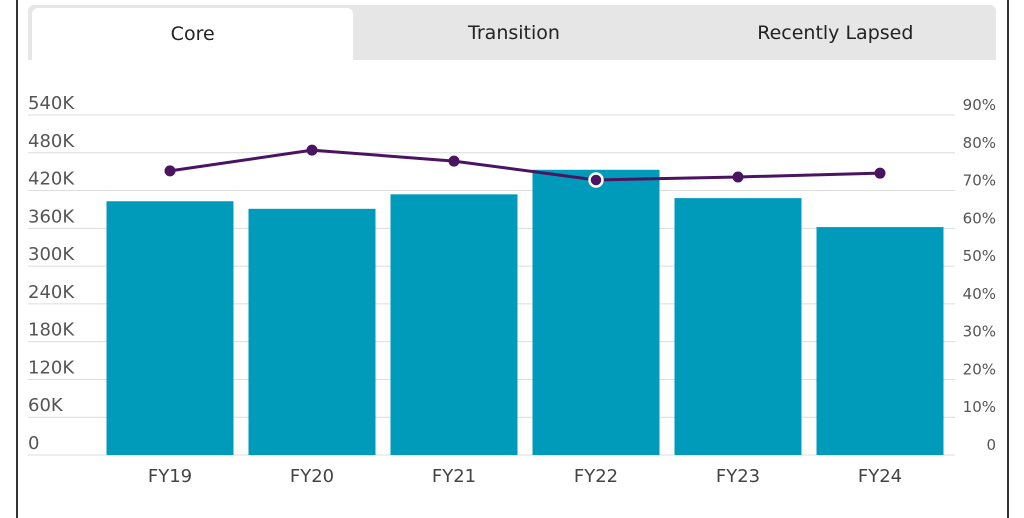 The height and width of the screenshot is (518, 1024). What do you see at coordinates (979, 294) in the screenshot?
I see `right-axis-tick: 40%` at bounding box center [979, 294].